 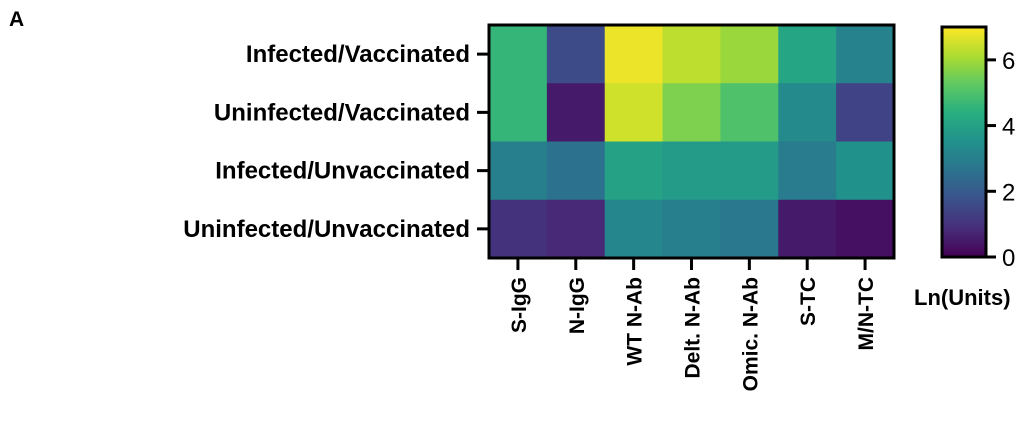 What do you see at coordinates (808, 301) in the screenshot?
I see `column-label: S-TC` at bounding box center [808, 301].